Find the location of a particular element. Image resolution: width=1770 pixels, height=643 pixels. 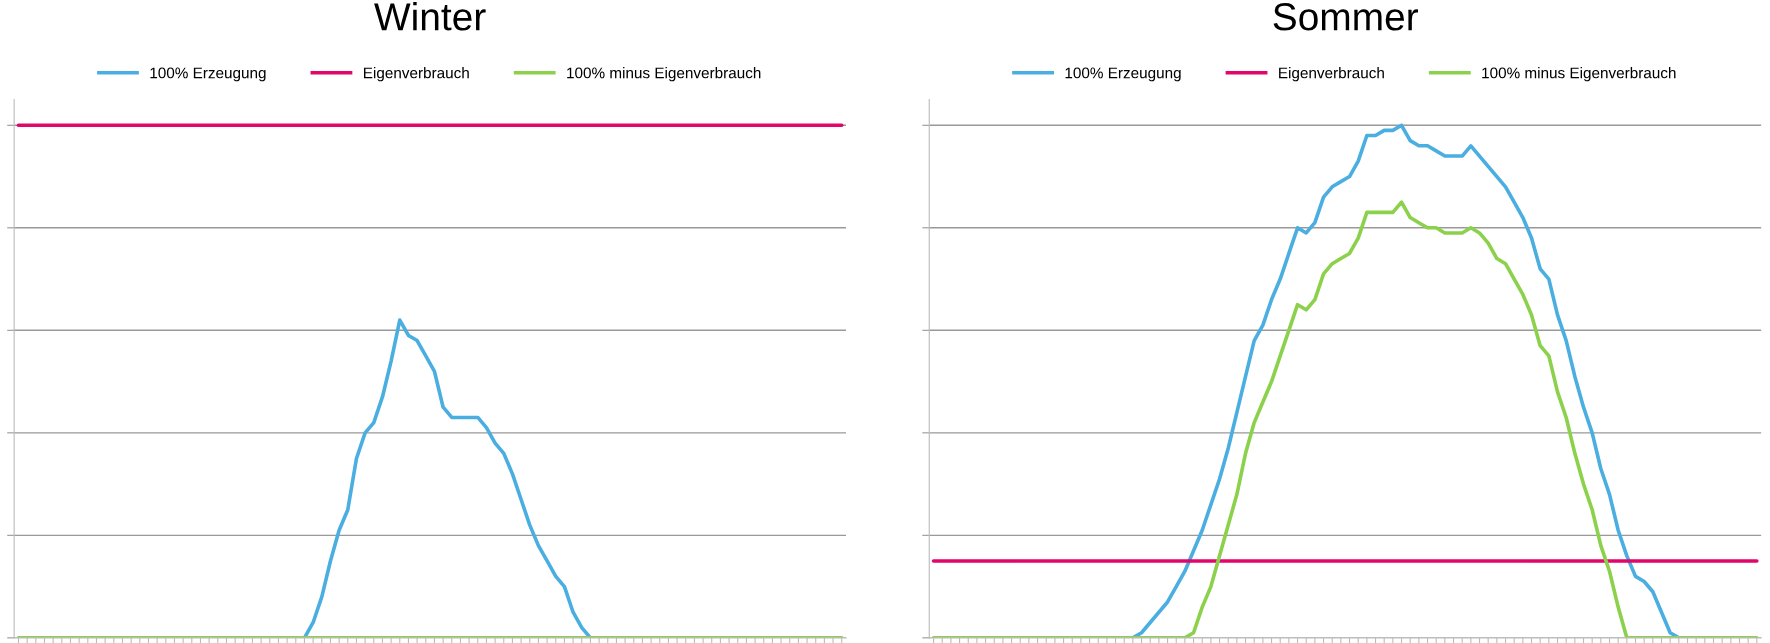

chart-title: Winter is located at coordinates (430, 16).